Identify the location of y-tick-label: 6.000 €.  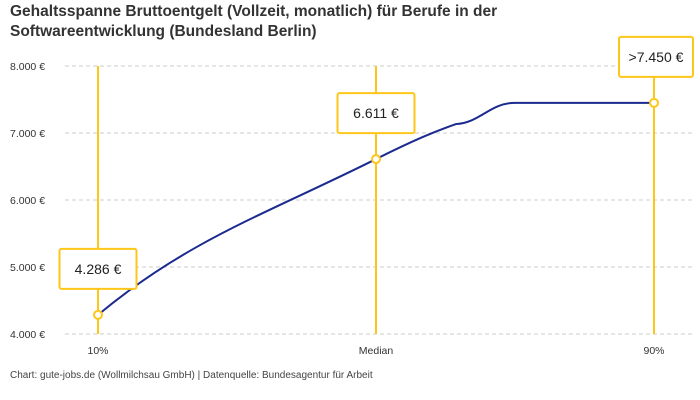
(27, 201).